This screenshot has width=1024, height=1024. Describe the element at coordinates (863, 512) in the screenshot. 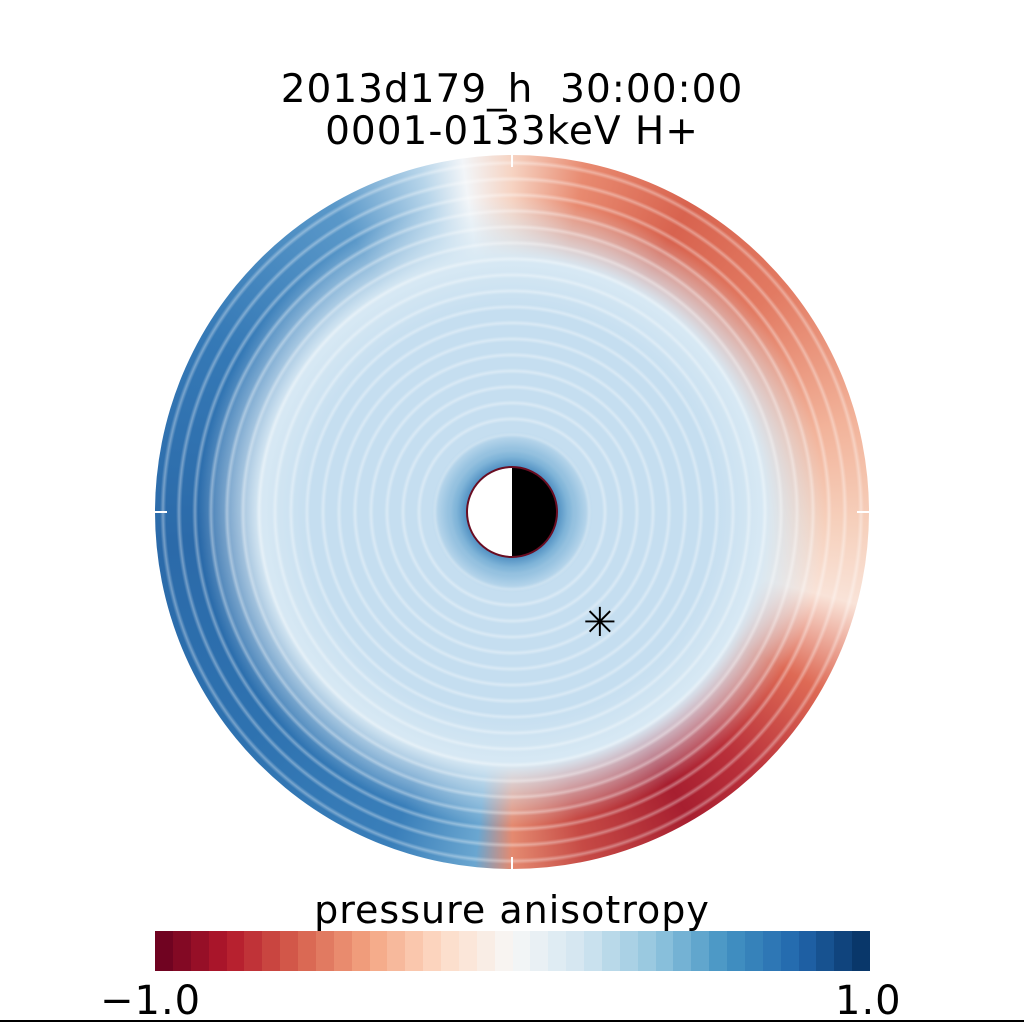

I see `tick-right` at that location.